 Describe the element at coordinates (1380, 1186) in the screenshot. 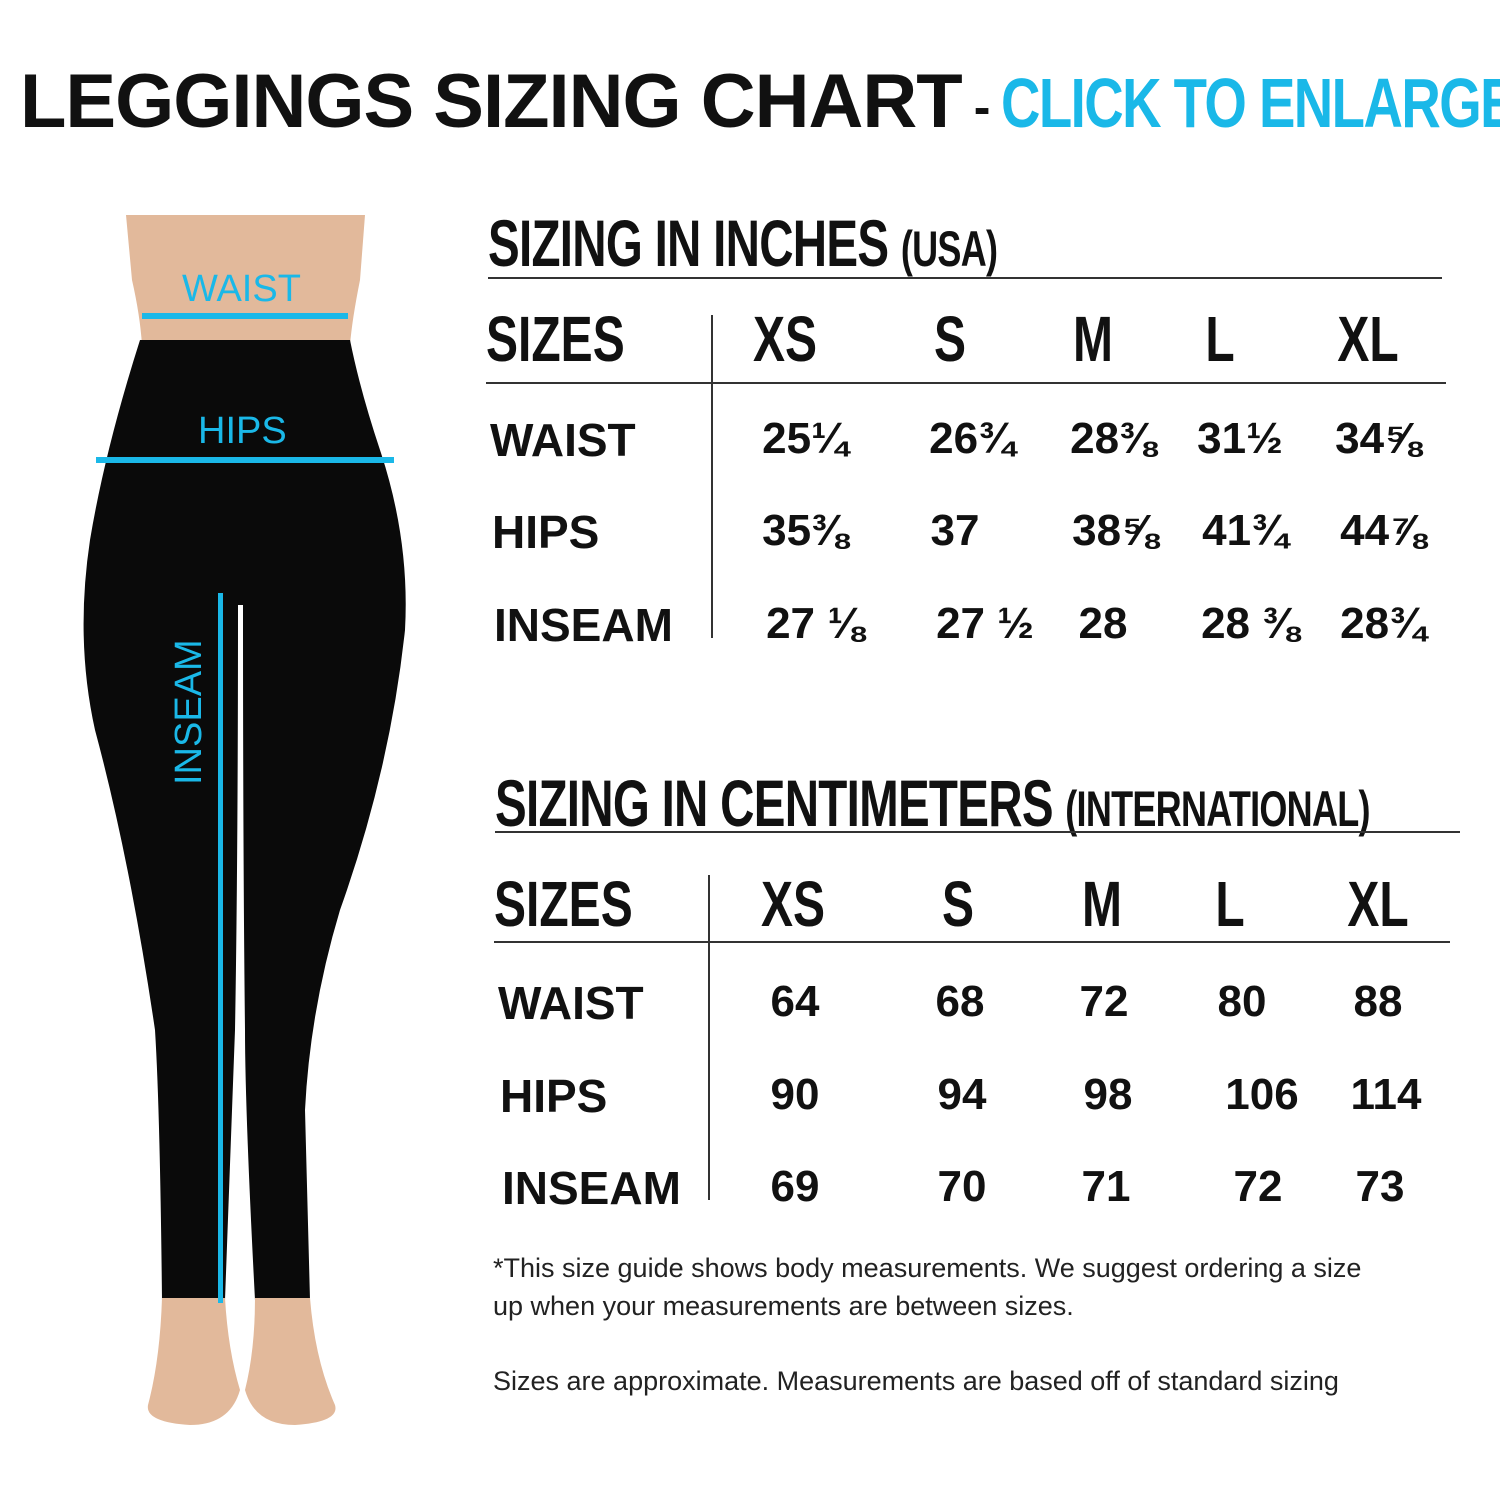

I see `table-cell: 73` at that location.